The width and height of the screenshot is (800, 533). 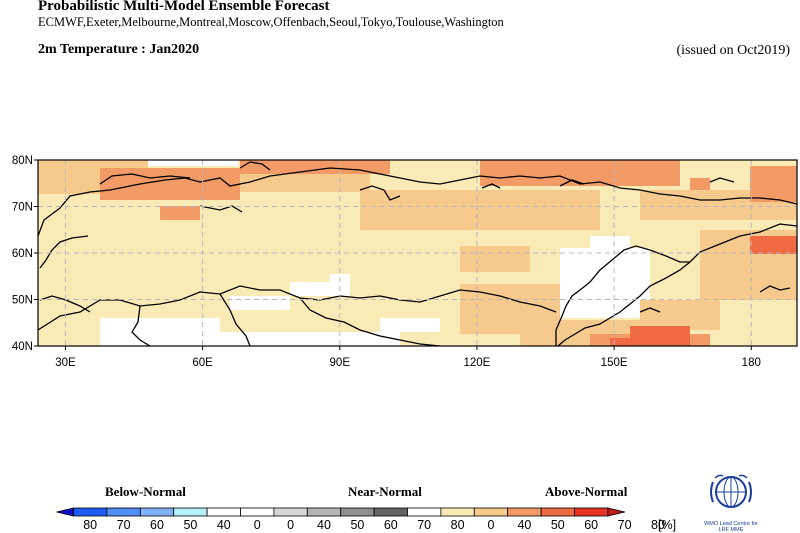 I want to click on colorbar-left-arrow, so click(x=65, y=512).